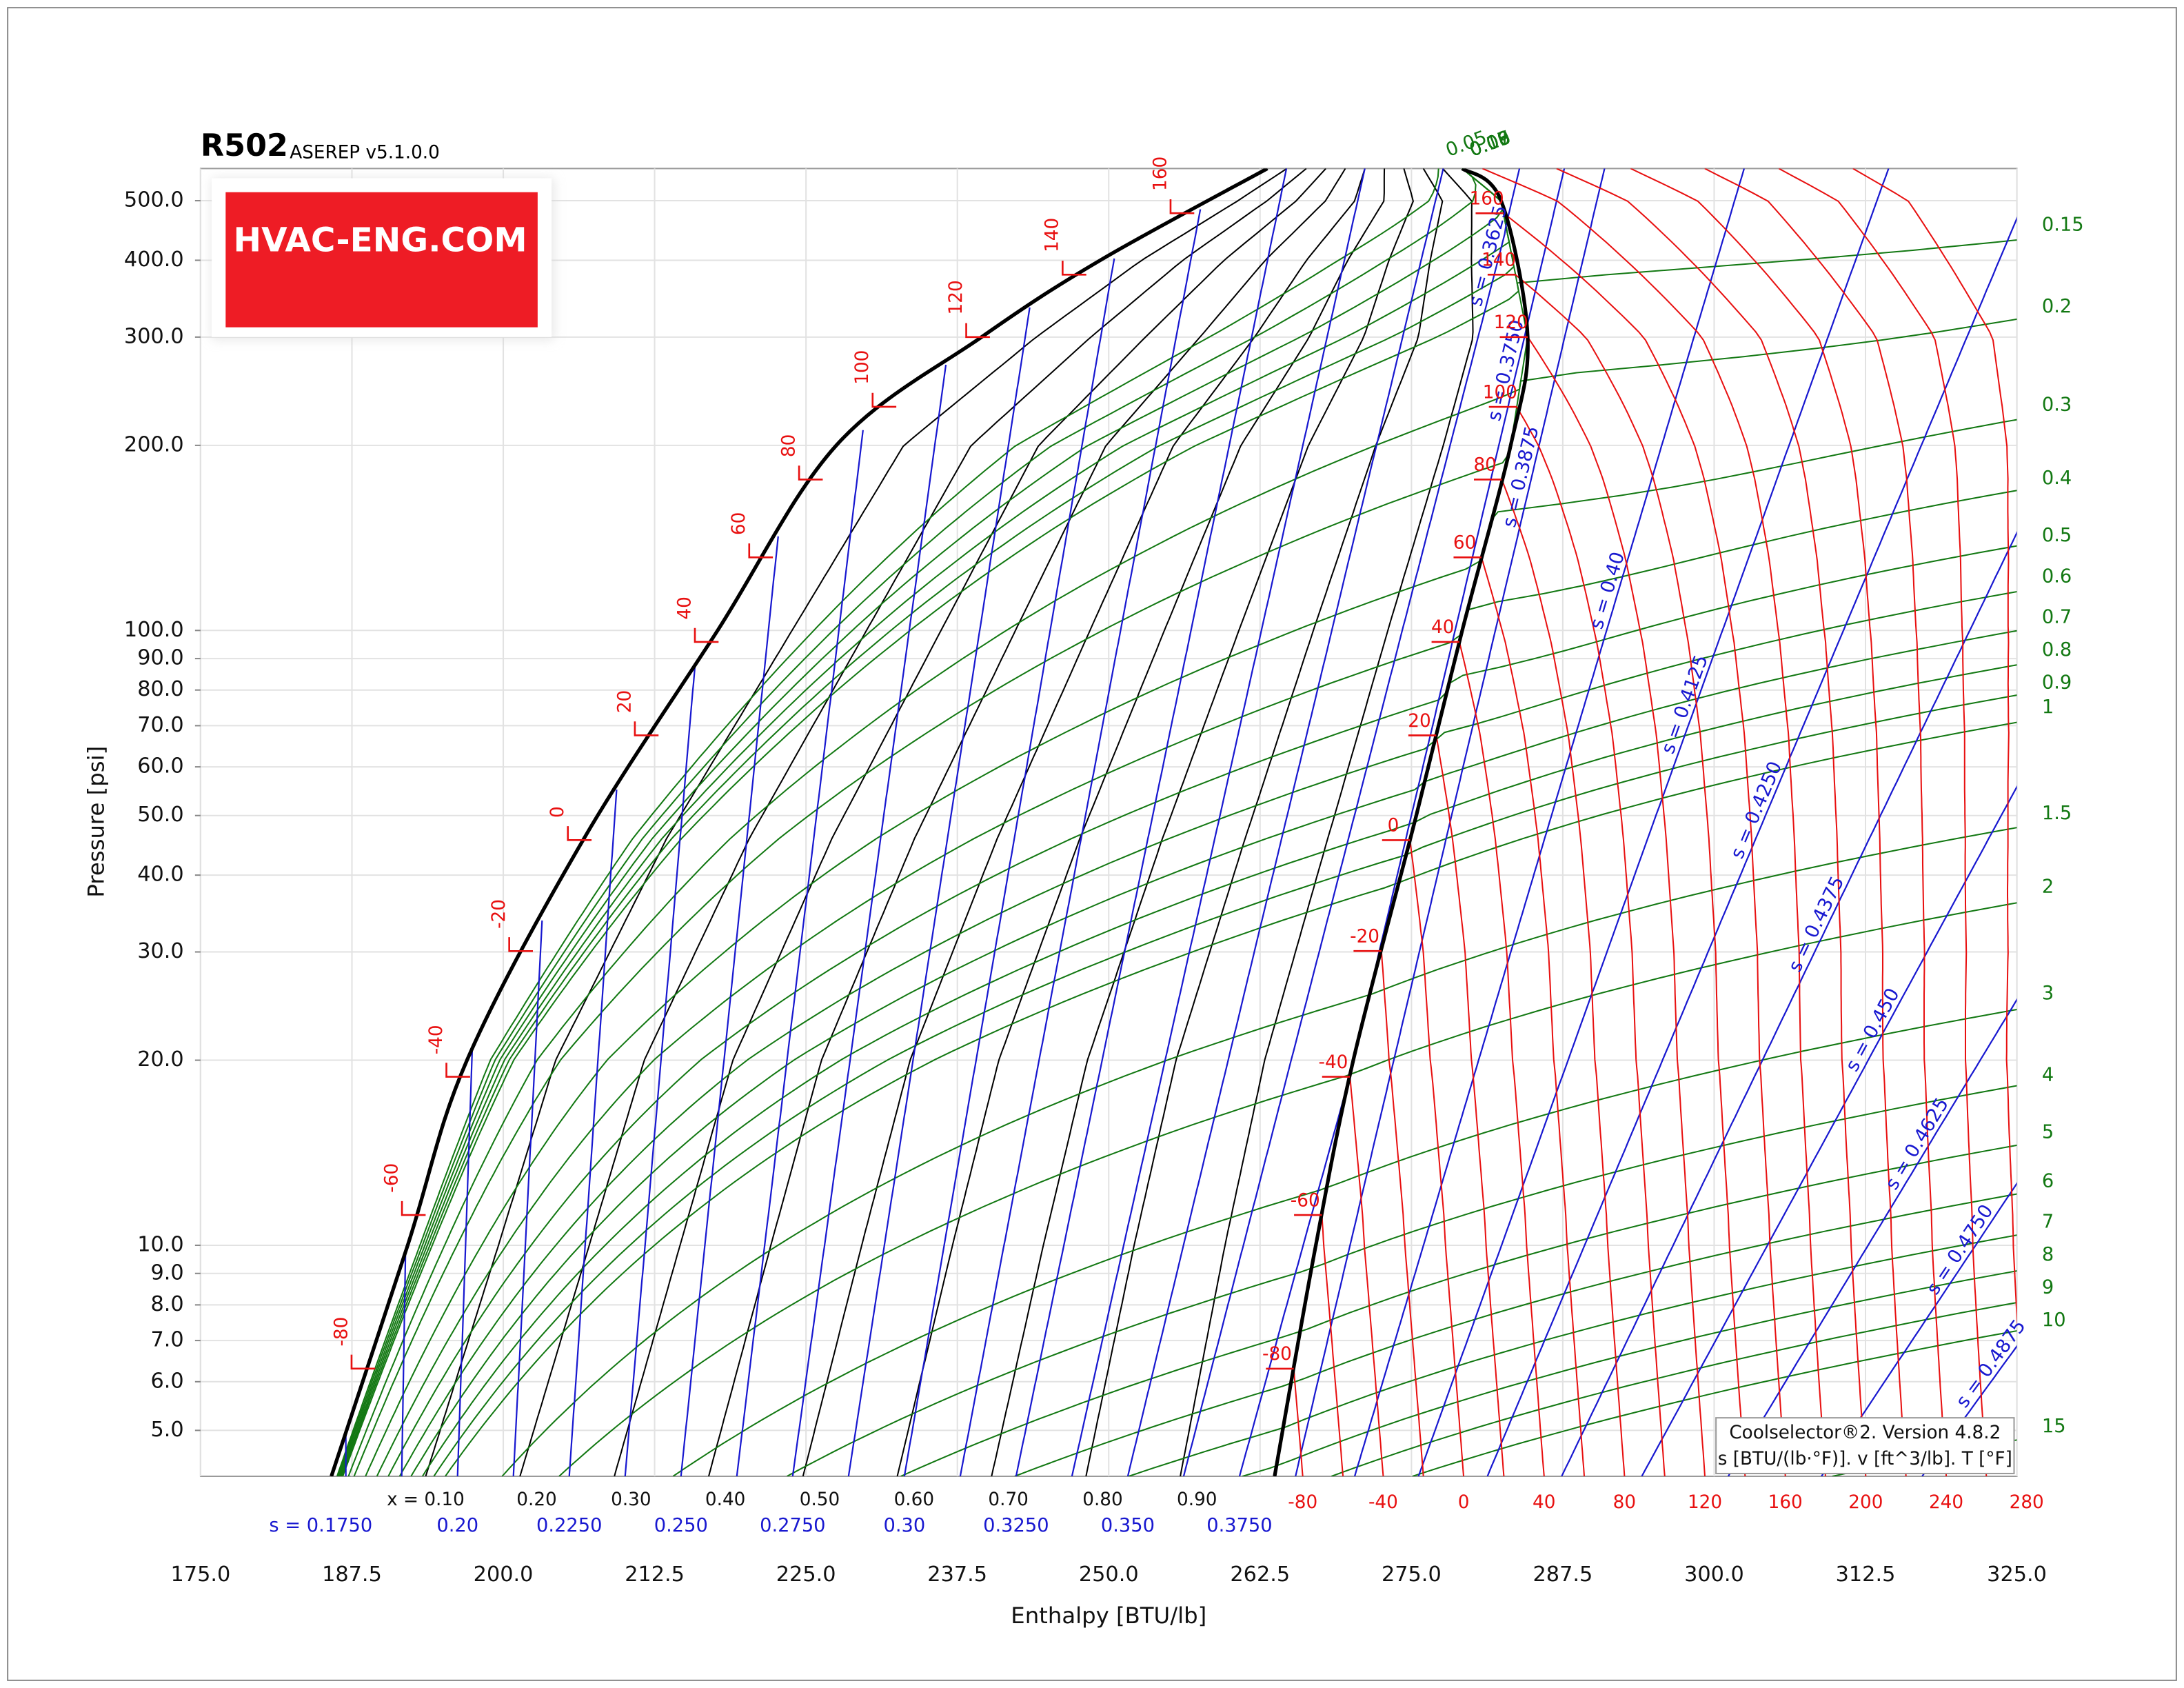  Describe the element at coordinates (1865, 1459) in the screenshot. I see `info-line: s [BTU/(lb·°F)]. v [ft^3/lb]. T [°F]` at that location.